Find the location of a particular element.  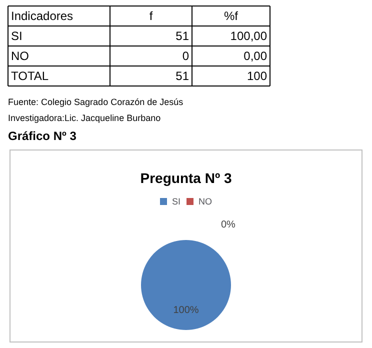

text: f is located at coordinates (151, 16).